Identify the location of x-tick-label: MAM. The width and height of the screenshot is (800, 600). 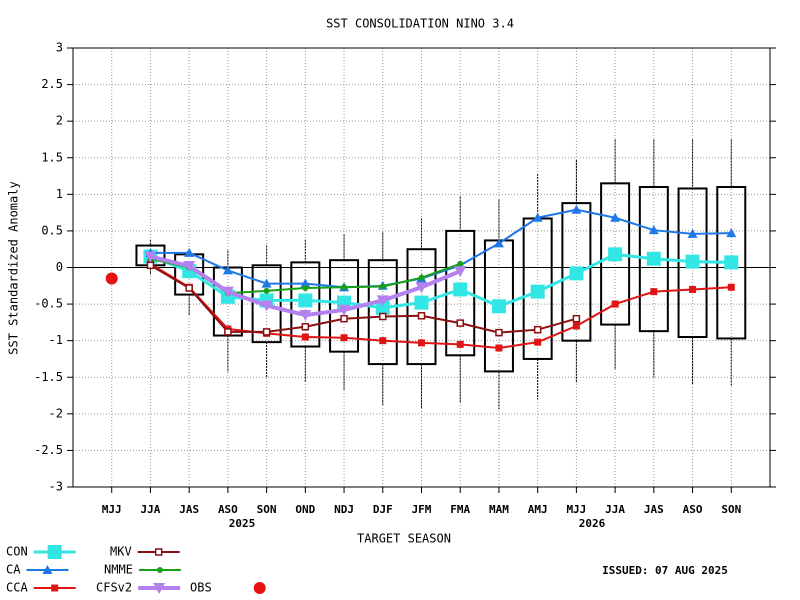
(499, 509).